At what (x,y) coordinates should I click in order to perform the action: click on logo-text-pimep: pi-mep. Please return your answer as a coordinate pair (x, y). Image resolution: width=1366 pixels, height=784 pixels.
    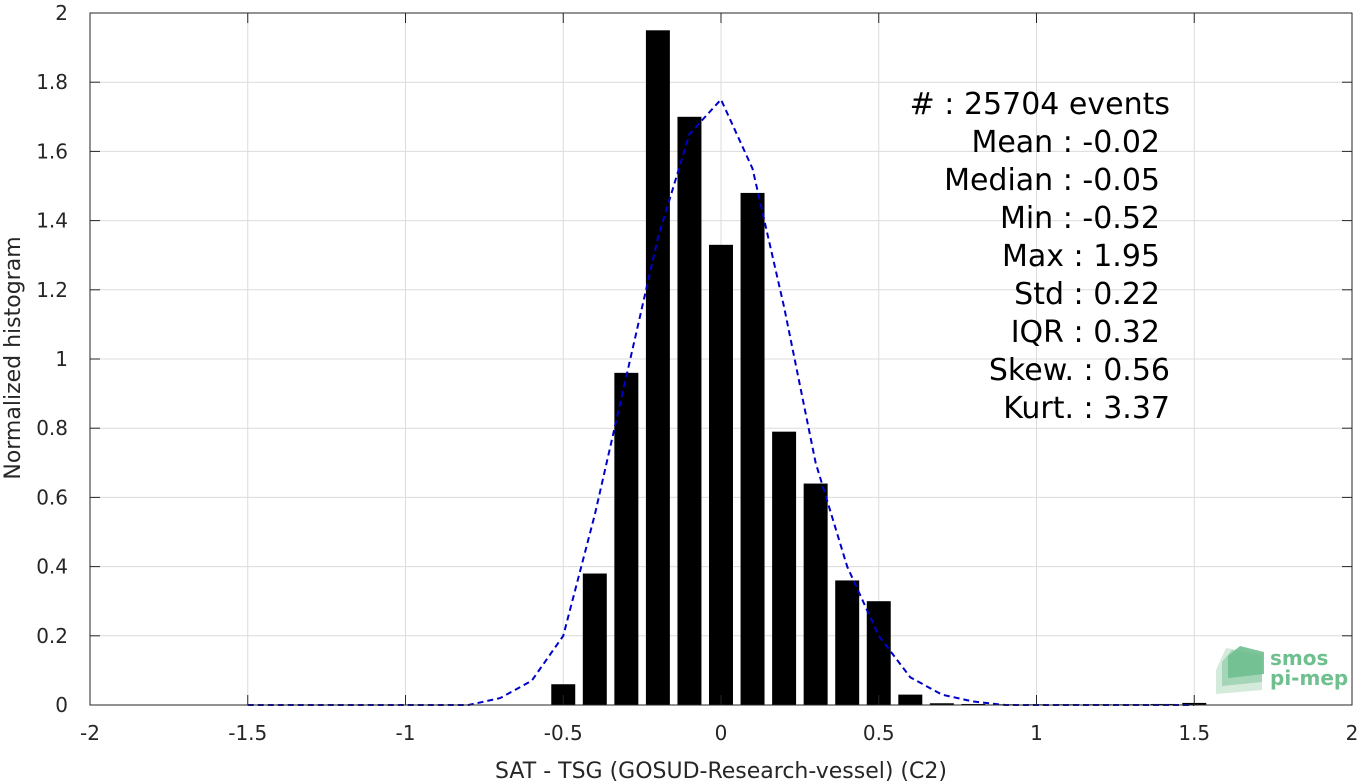
    Looking at the image, I should click on (1309, 678).